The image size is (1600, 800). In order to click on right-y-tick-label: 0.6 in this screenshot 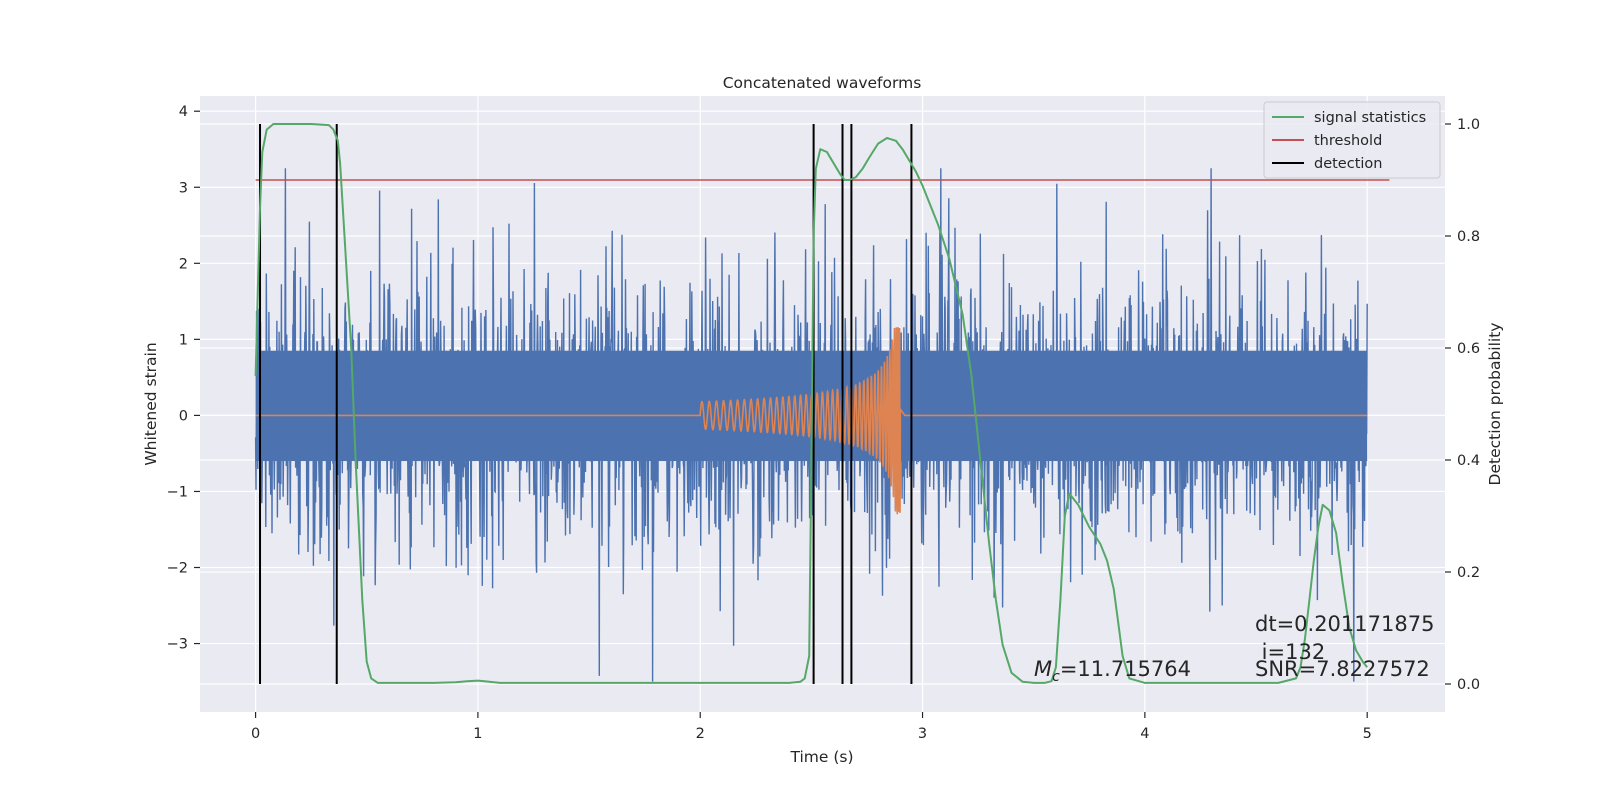, I will do `click(1468, 349)`.